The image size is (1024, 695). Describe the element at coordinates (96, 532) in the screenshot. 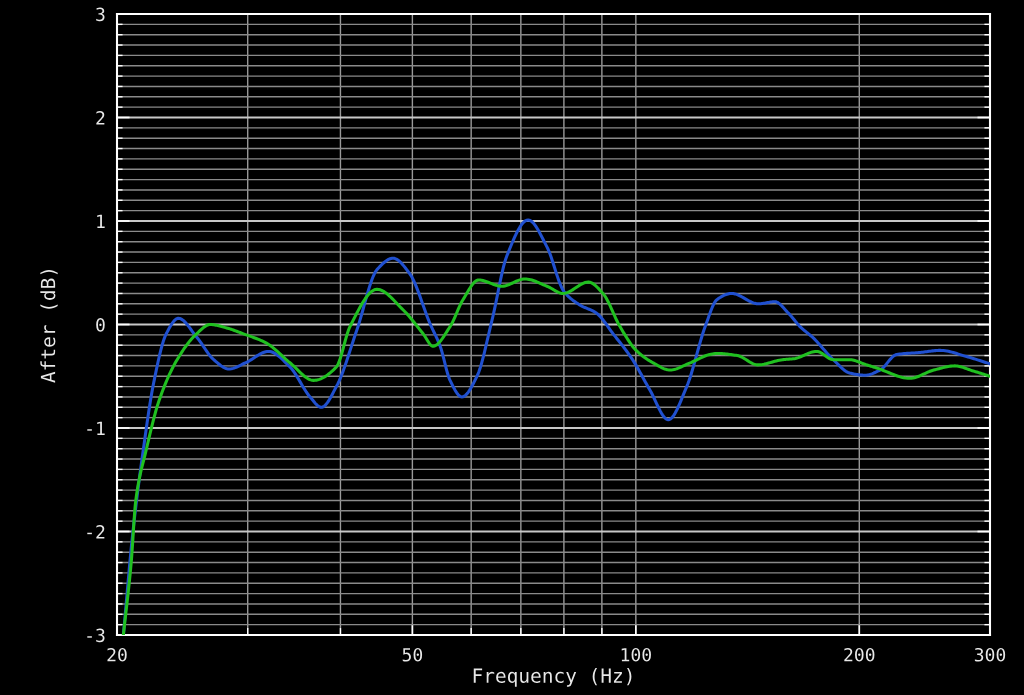

I see `y-tick-label: -2` at that location.